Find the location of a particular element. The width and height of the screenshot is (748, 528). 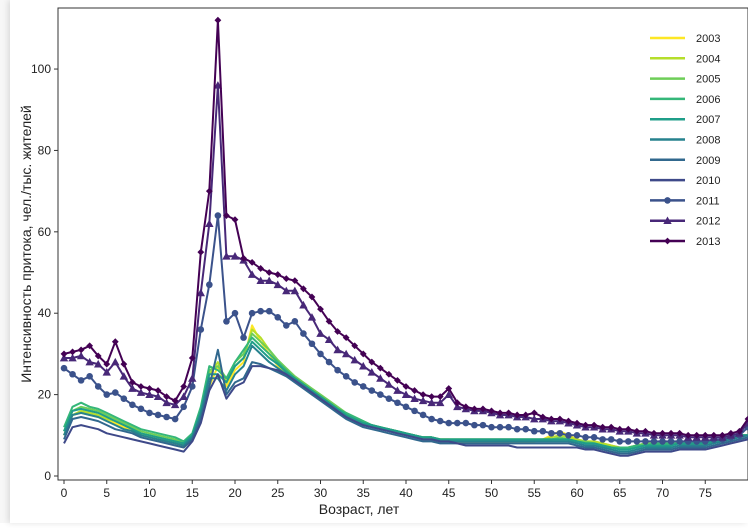

legend-label-2008: 2008 is located at coordinates (708, 141).